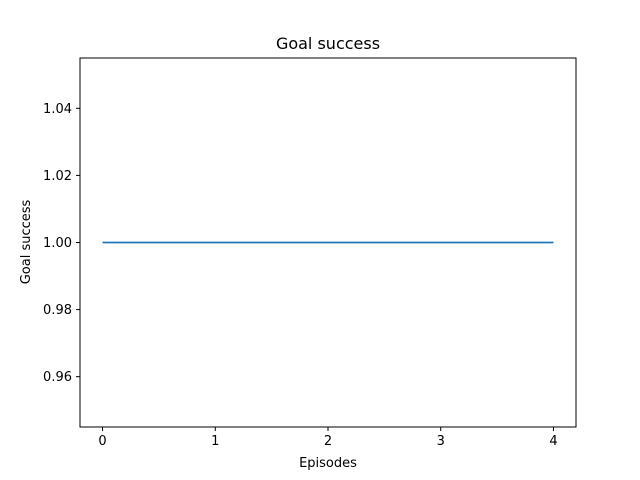  I want to click on x-tick-label: 0, so click(102, 441).